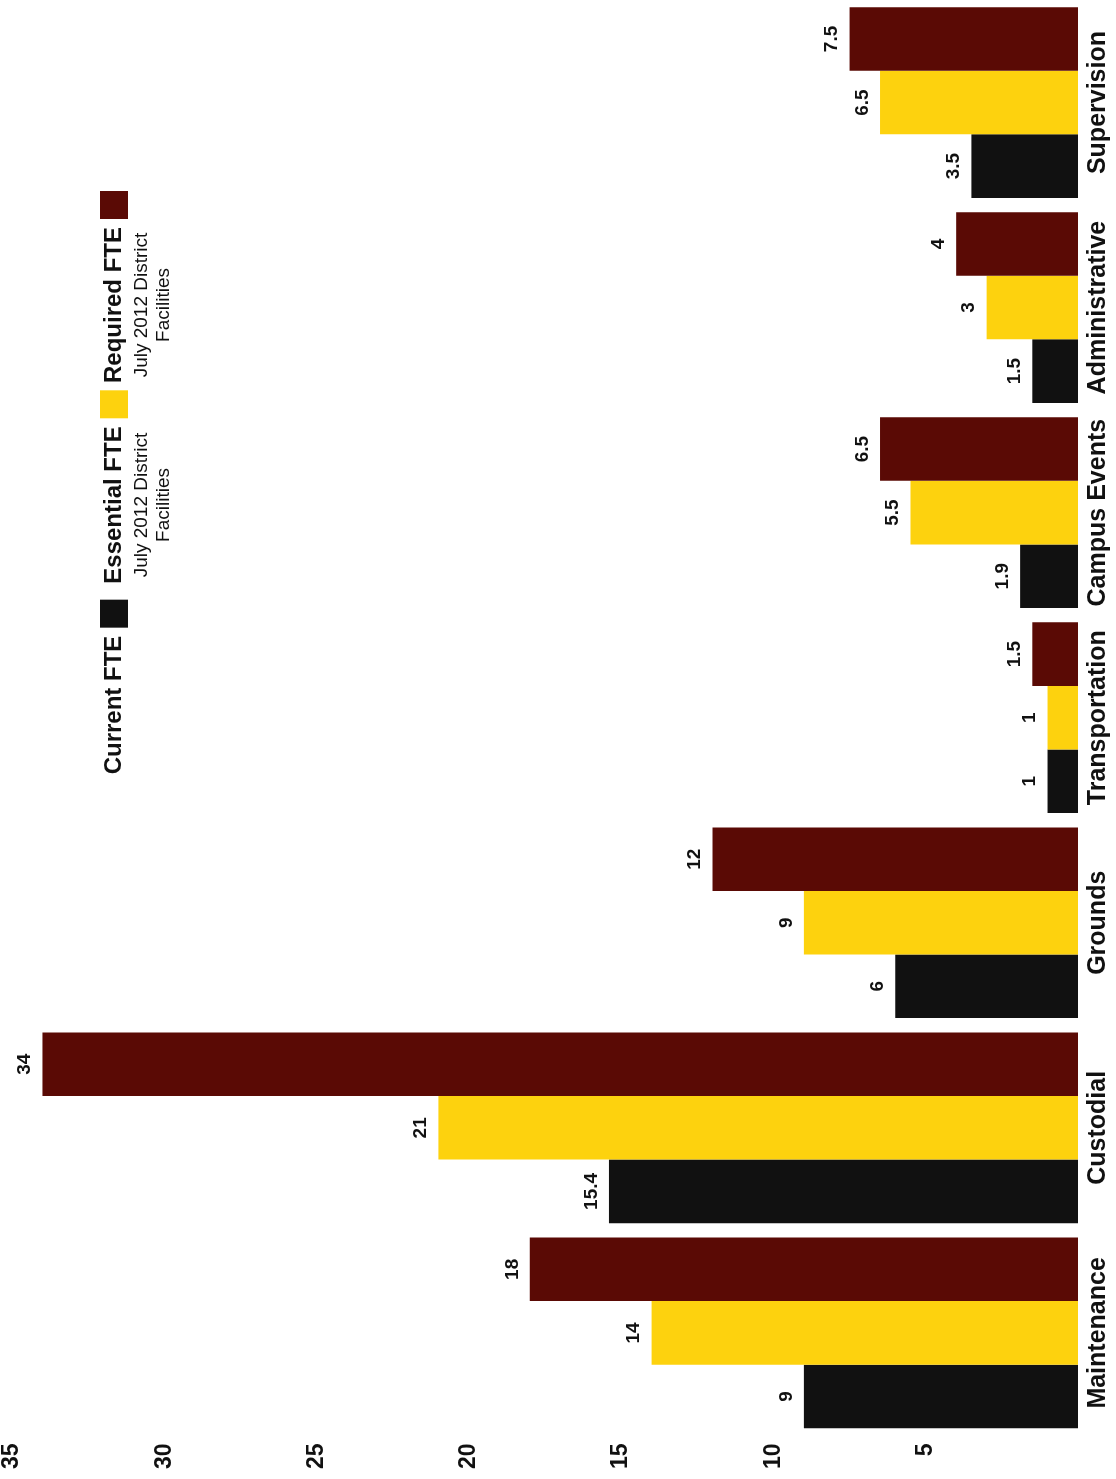  I want to click on data-label: 12, so click(694, 859).